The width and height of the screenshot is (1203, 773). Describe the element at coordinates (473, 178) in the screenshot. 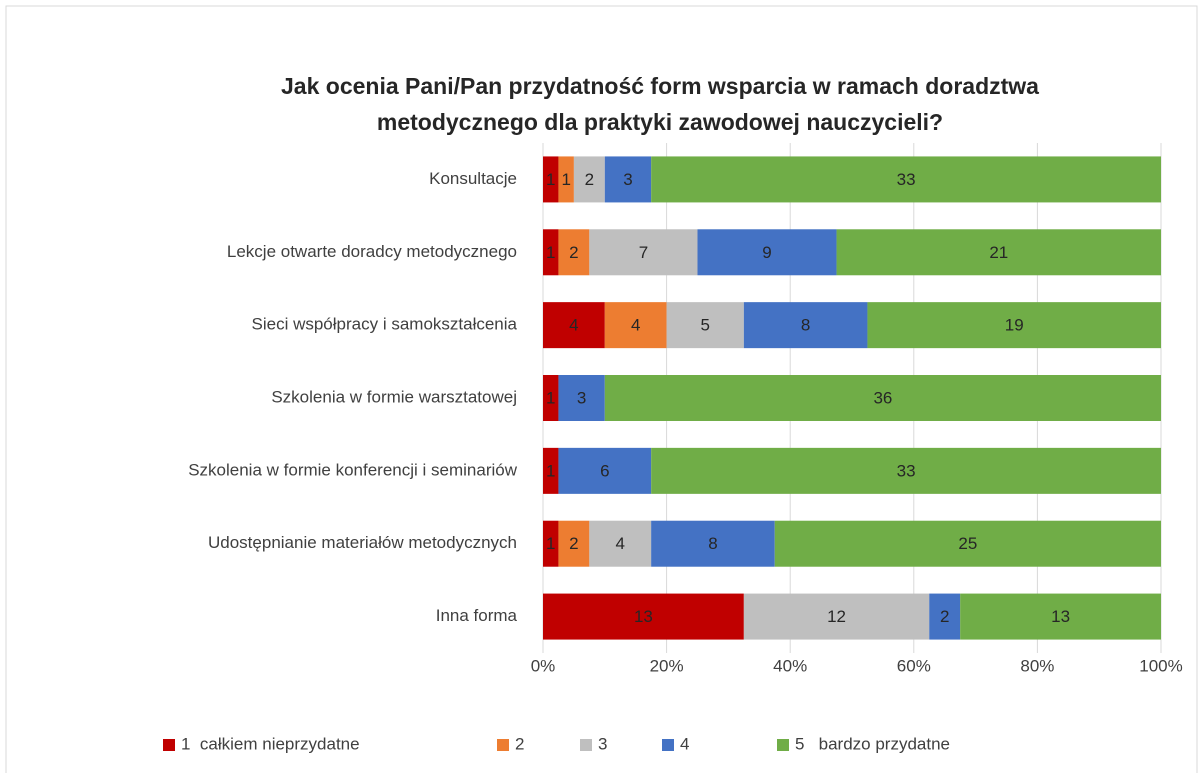

I see `y-tick-label: Konsultacje` at that location.